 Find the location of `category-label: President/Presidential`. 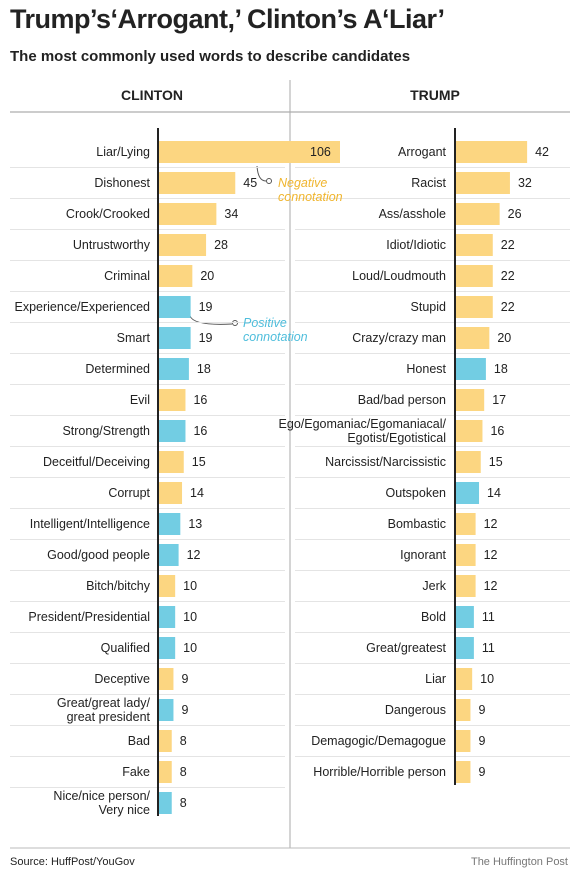

category-label: President/Presidential is located at coordinates (89, 617).